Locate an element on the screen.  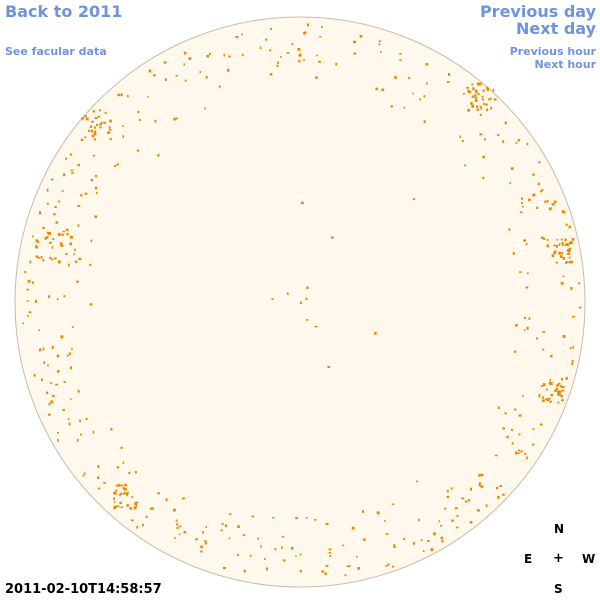
back-to-year-link: Back to 2011 is located at coordinates (64, 11).